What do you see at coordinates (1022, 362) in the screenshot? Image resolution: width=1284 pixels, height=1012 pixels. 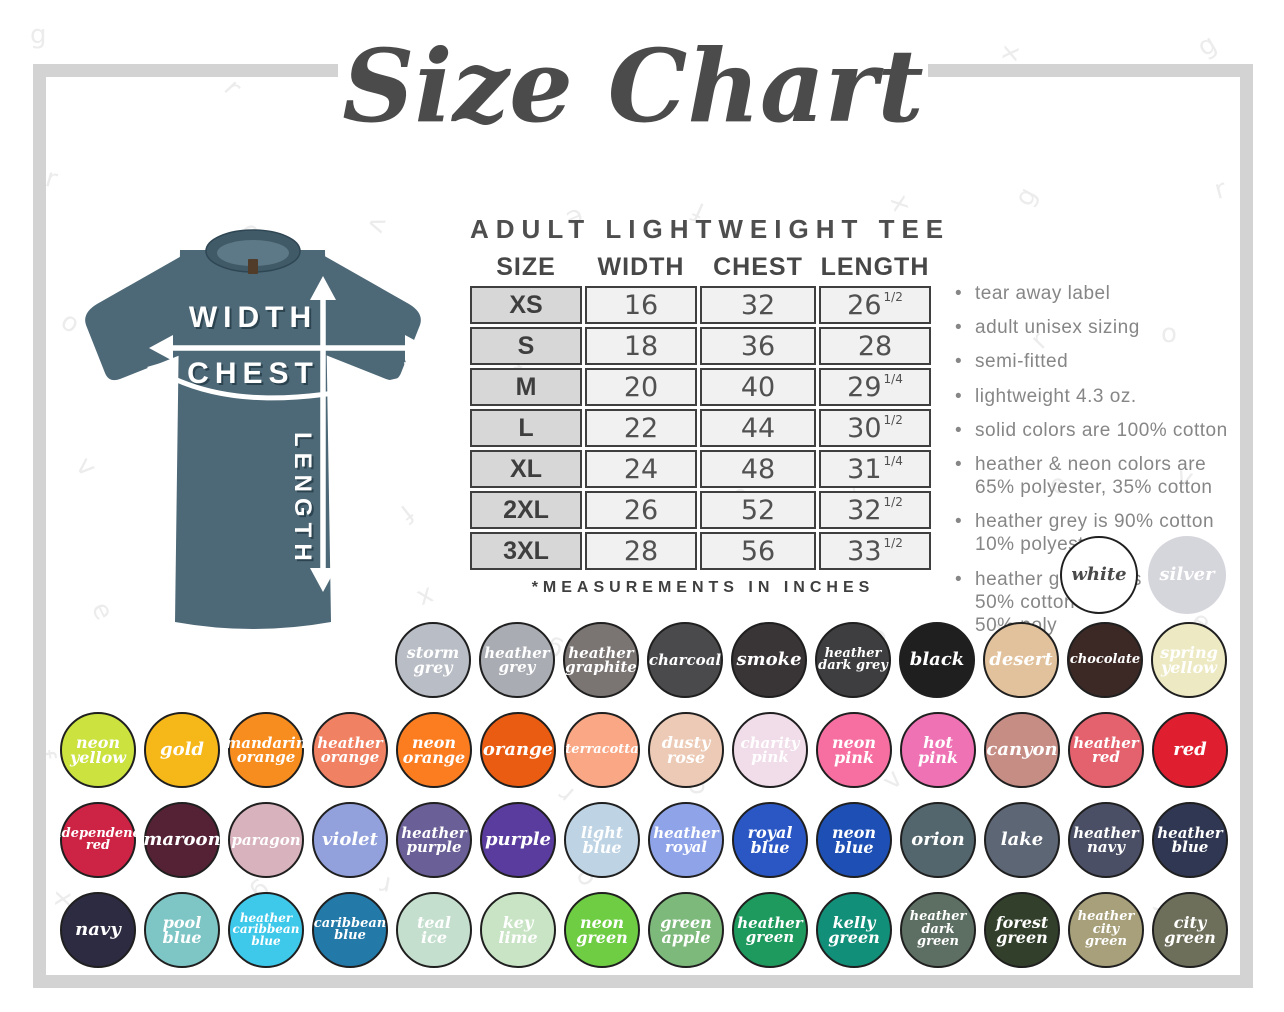 I see `bullet-line: semi-fitted` at bounding box center [1022, 362].